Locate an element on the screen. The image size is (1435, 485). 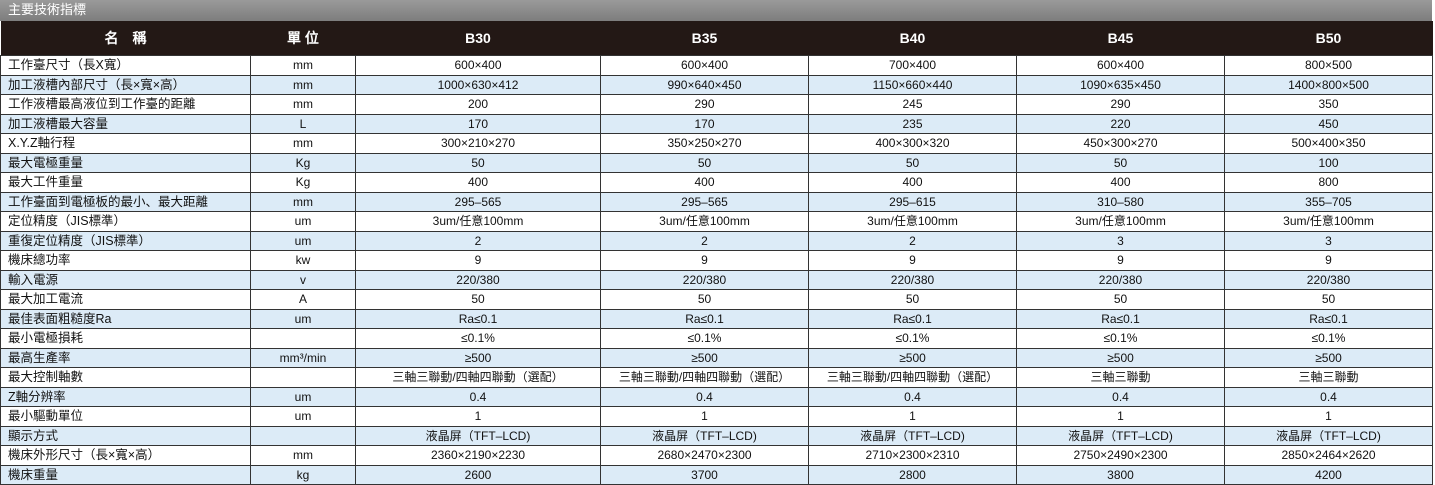
spec-name: 最高生產率 is located at coordinates (125, 357).